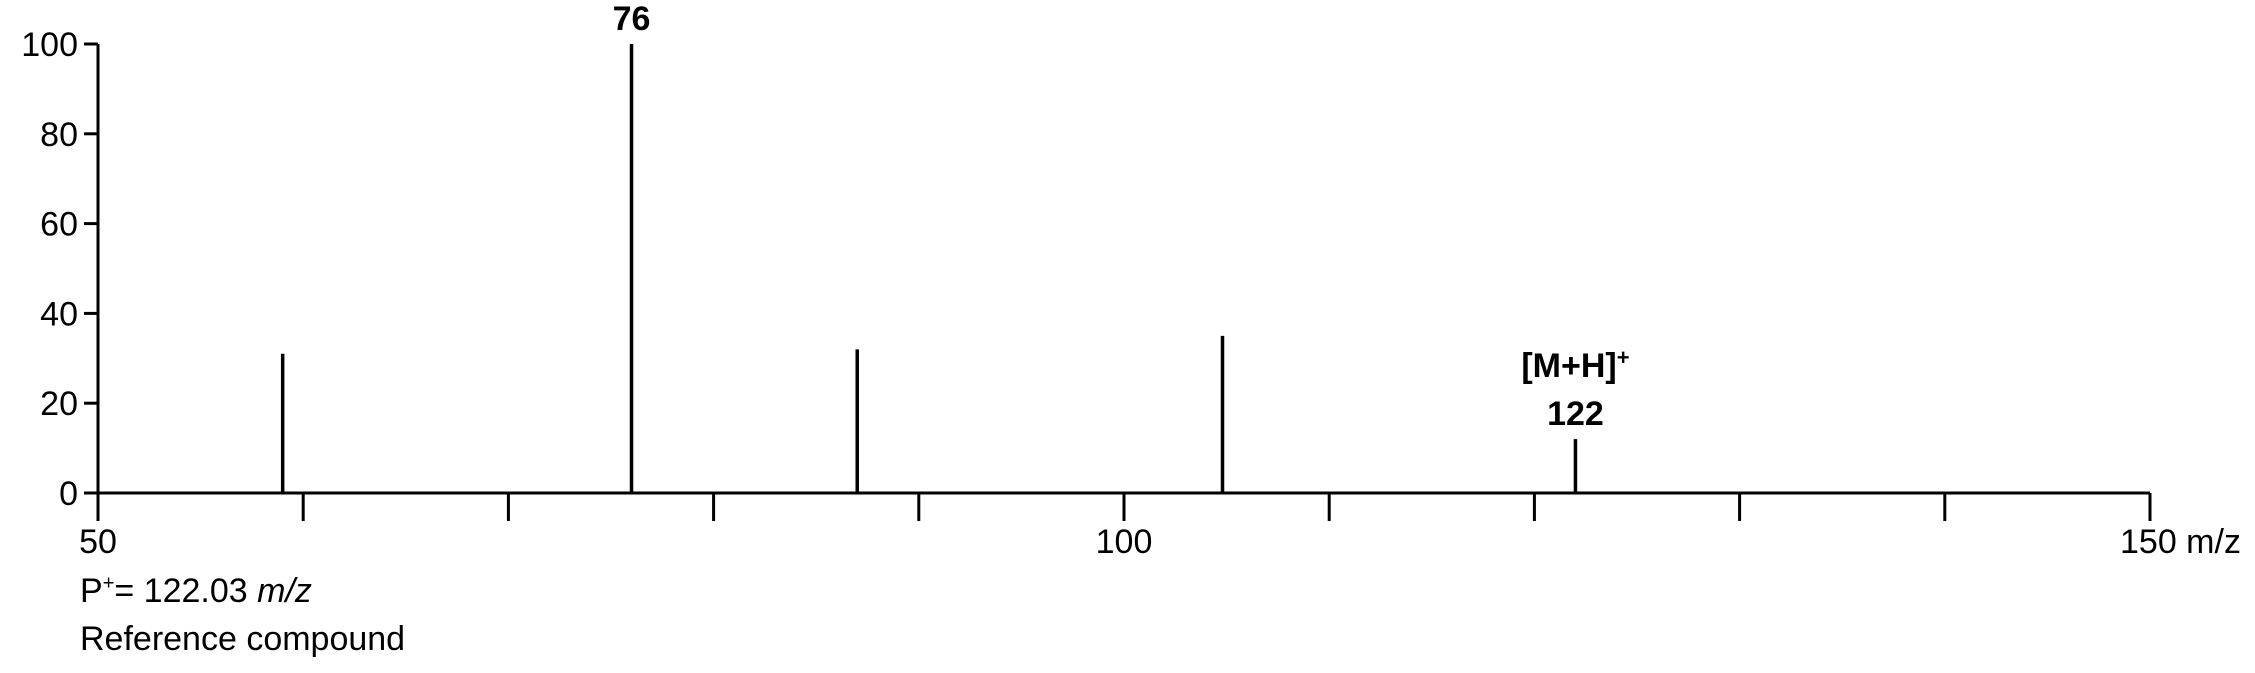  I want to click on precursor-value: = 122.03, so click(186, 591).